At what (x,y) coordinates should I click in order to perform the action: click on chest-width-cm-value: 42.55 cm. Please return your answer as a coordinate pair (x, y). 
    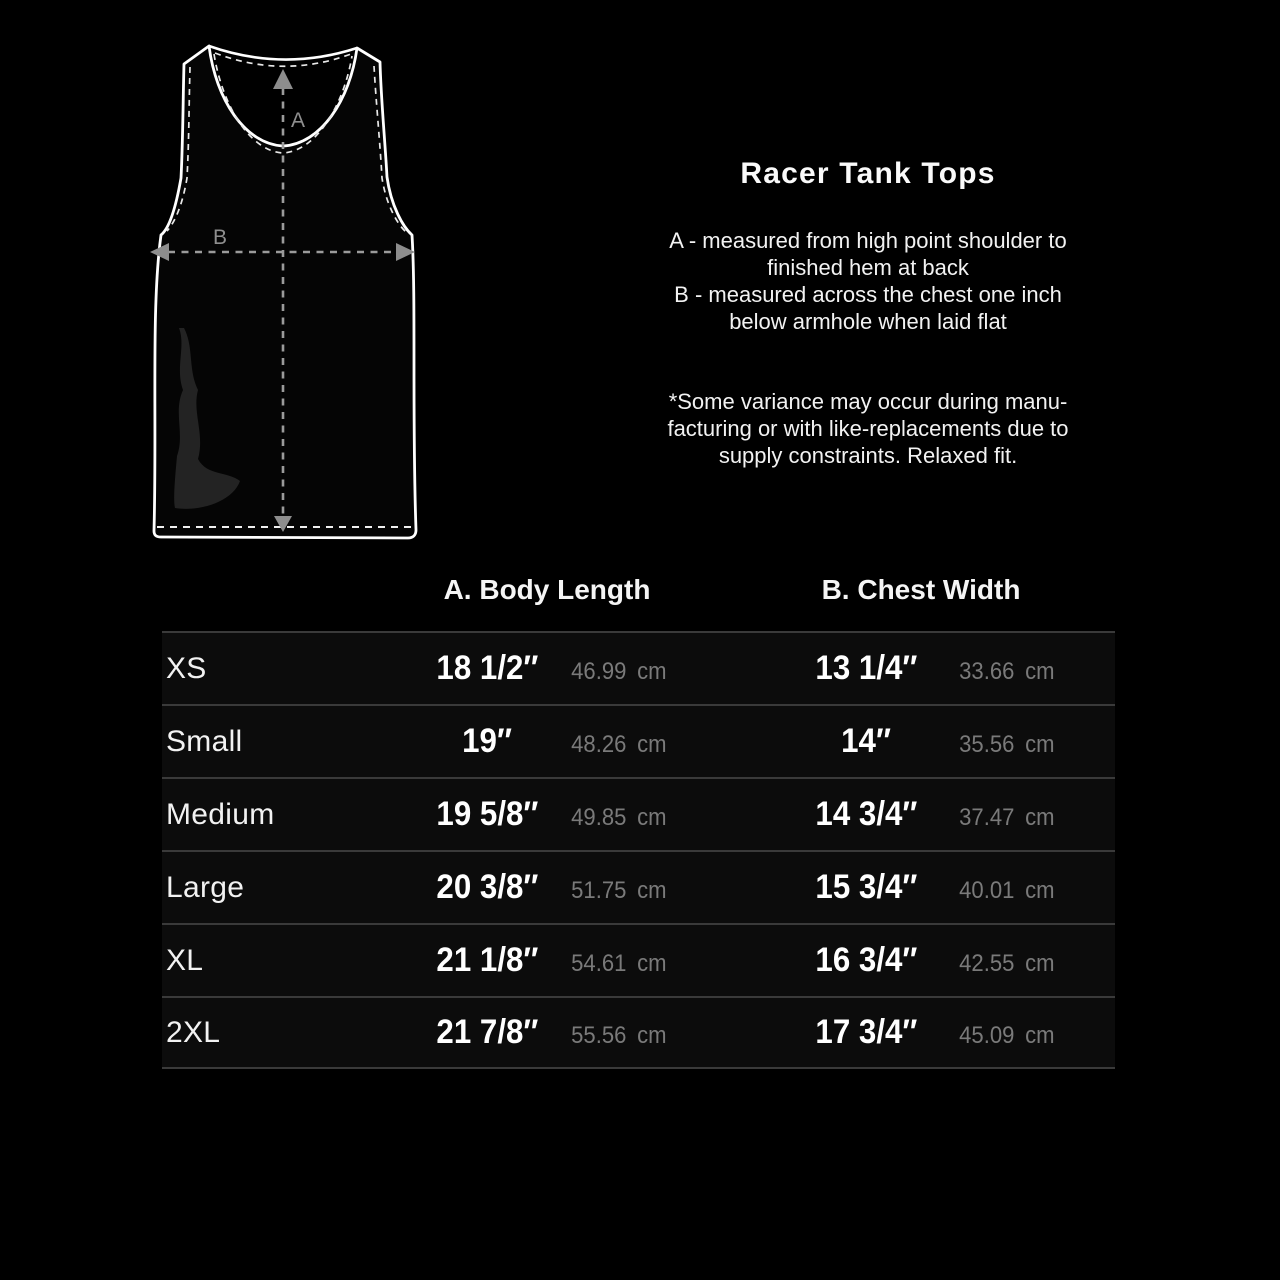
    Looking at the image, I should click on (1007, 963).